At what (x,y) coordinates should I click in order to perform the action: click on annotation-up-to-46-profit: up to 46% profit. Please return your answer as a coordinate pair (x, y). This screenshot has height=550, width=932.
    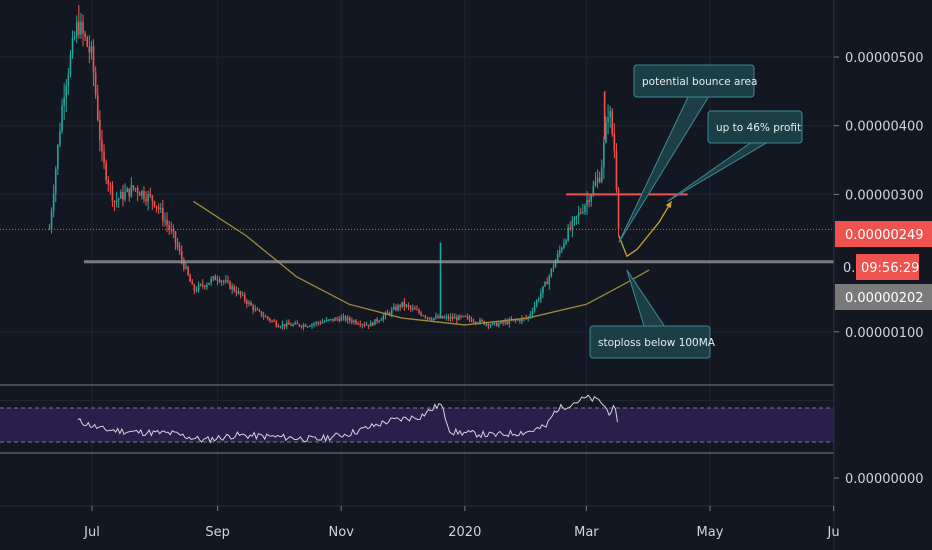
    Looking at the image, I should click on (735, 156).